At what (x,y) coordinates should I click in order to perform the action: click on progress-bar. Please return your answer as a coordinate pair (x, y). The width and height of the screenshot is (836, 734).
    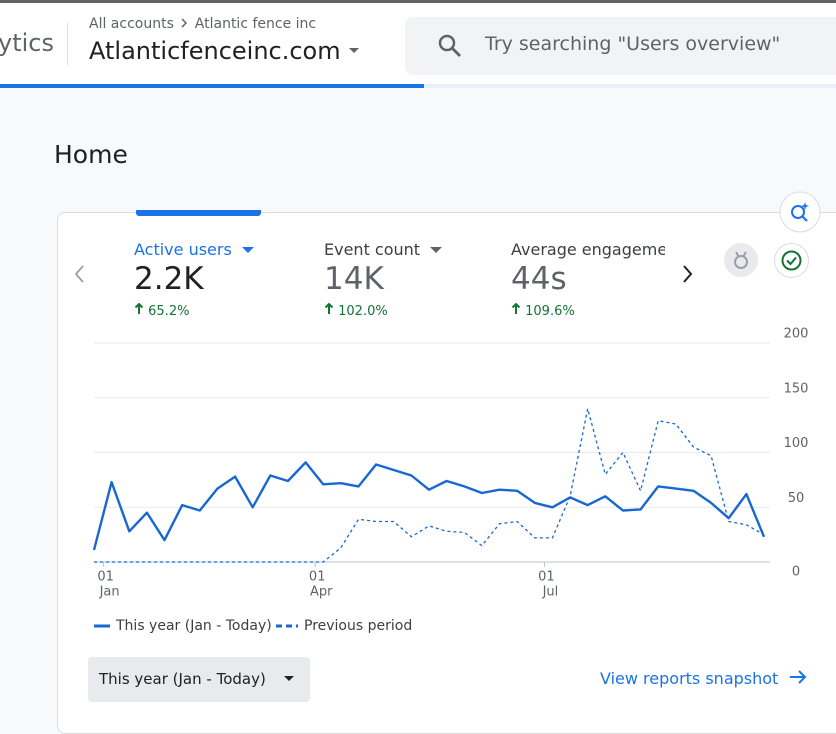
    Looking at the image, I should click on (418, 86).